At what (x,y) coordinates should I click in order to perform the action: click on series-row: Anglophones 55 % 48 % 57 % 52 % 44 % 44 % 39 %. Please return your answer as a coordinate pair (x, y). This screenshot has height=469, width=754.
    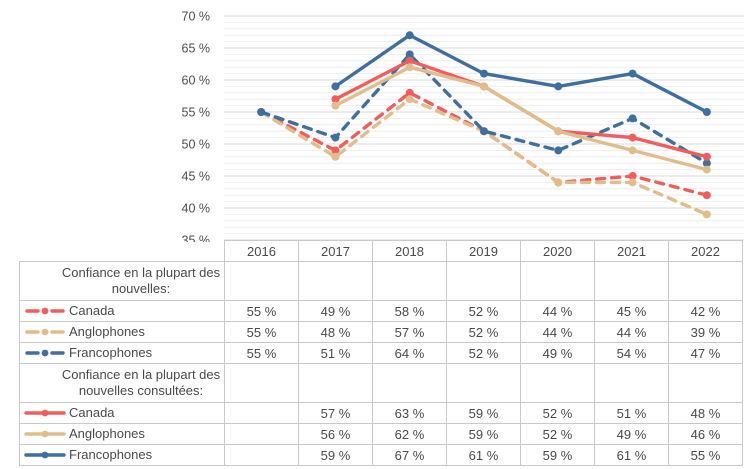
    Looking at the image, I should click on (381, 332).